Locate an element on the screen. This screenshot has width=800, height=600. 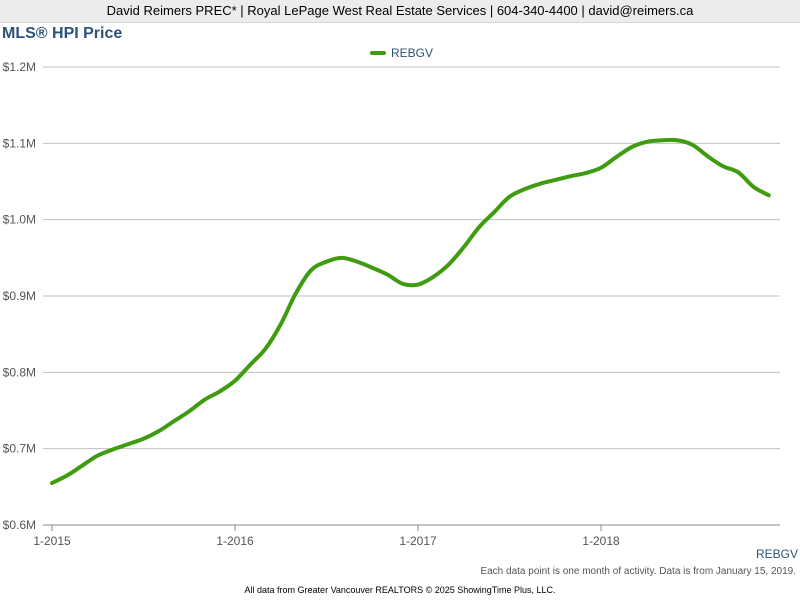
chart-title: MLS® HPI Price is located at coordinates (62, 33).